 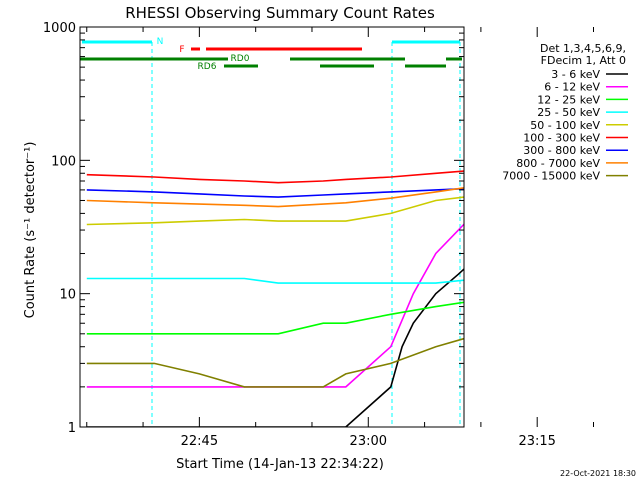 What do you see at coordinates (67, 295) in the screenshot?
I see `y-tick-label: 10` at bounding box center [67, 295].